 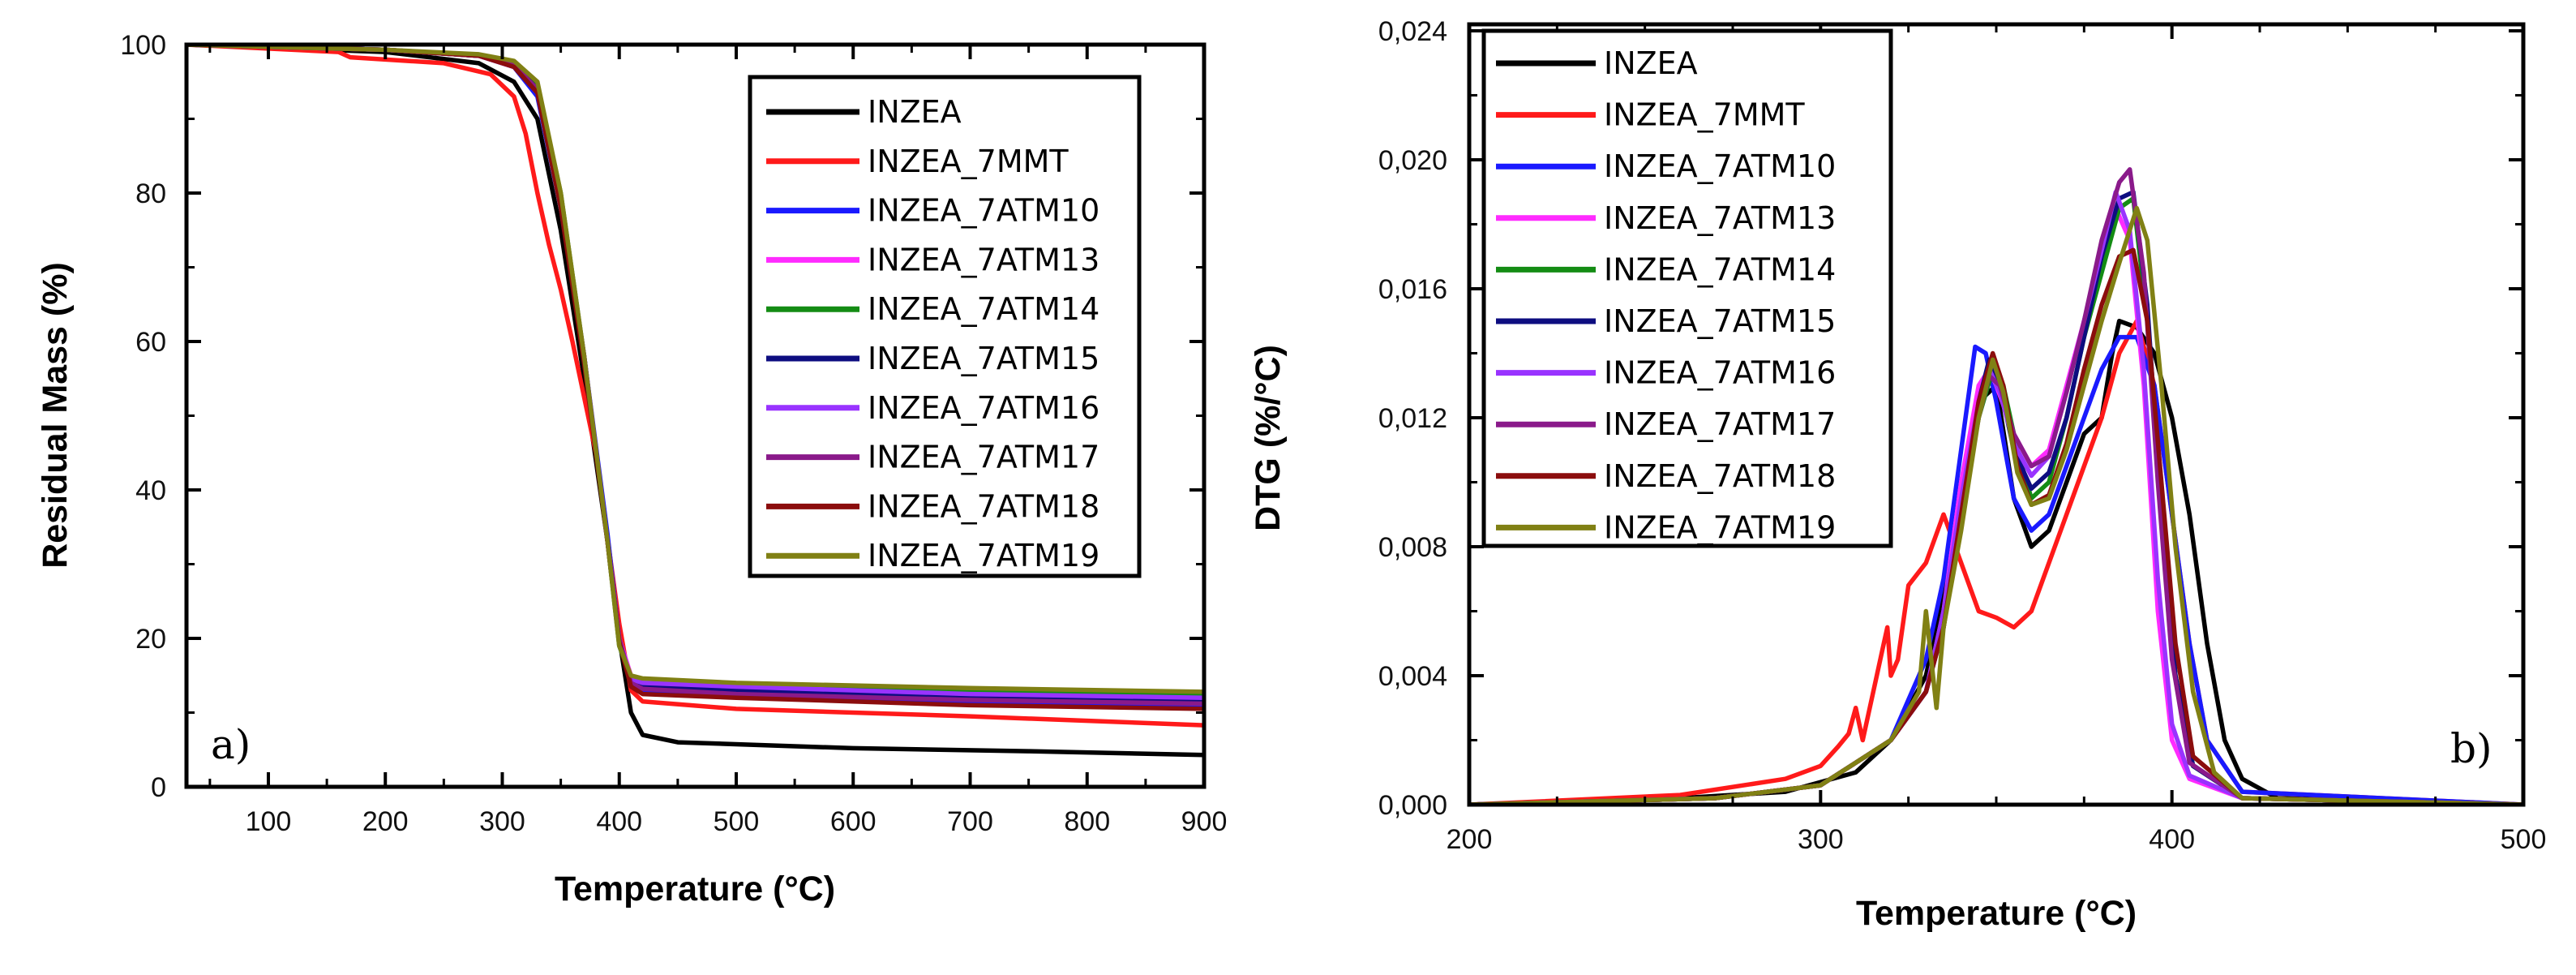 I want to click on x-tick-label: 600, so click(x=853, y=821).